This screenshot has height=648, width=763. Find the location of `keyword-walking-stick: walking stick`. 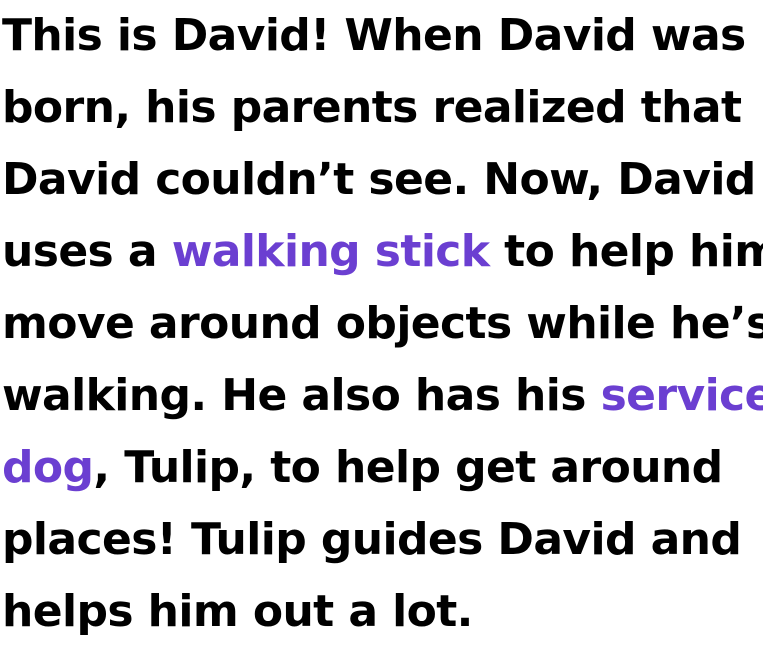

keyword-walking-stick: walking stick is located at coordinates (330, 251).